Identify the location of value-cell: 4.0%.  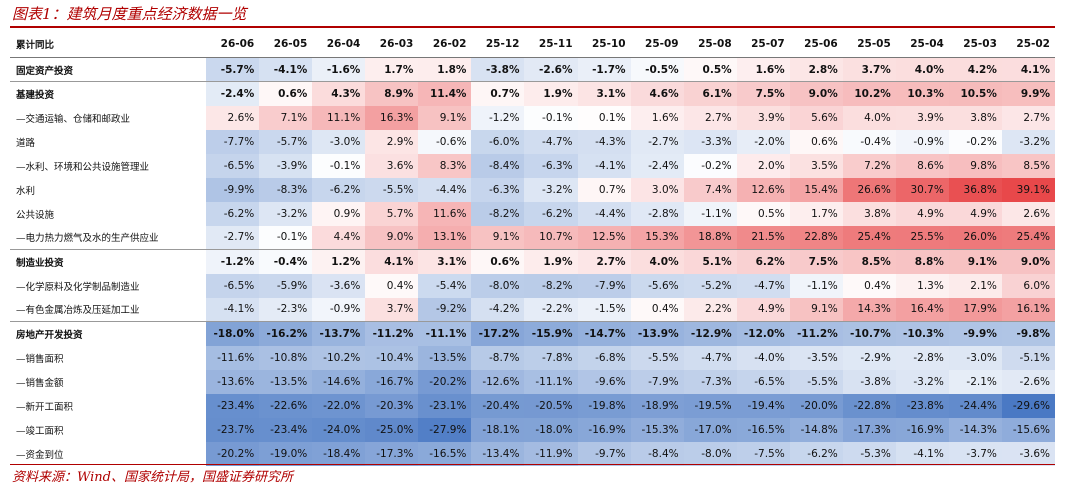
(869, 117).